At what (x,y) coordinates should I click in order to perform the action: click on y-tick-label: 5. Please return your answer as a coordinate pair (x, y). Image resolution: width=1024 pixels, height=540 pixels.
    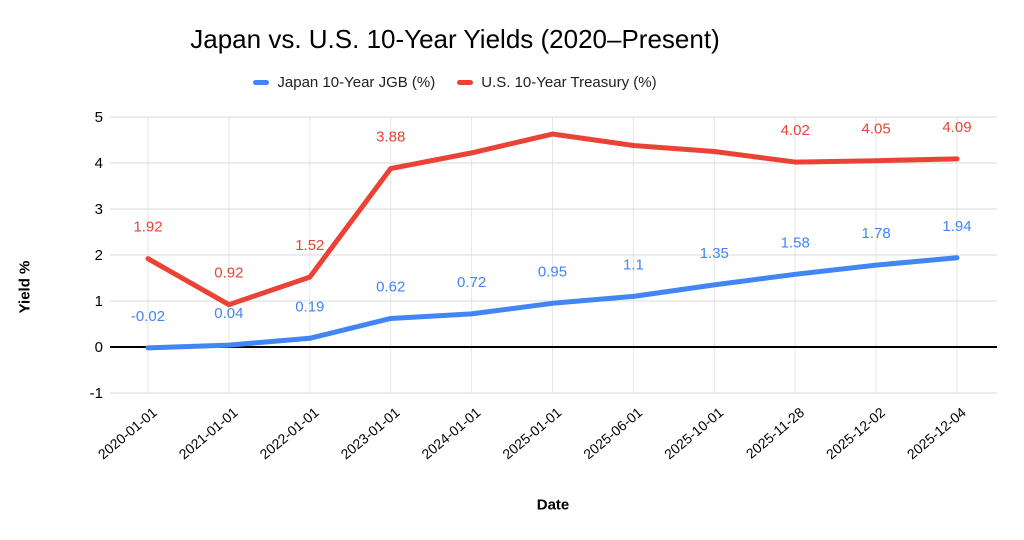
    Looking at the image, I should click on (99, 117).